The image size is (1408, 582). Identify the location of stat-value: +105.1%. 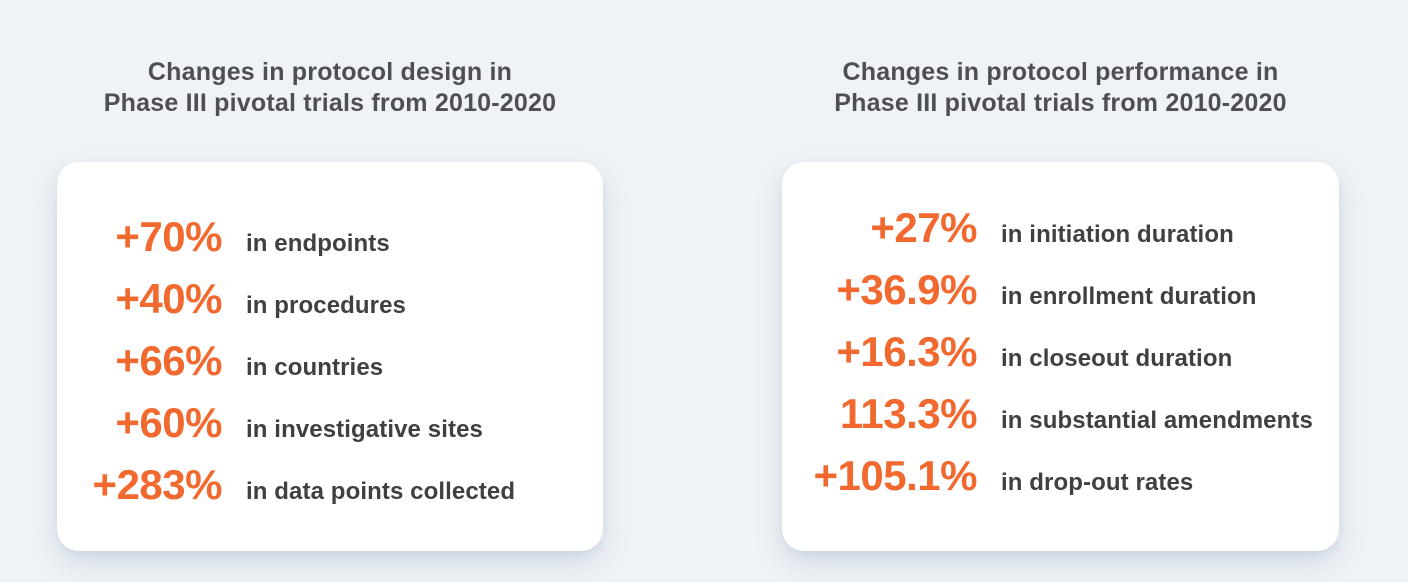
(895, 475).